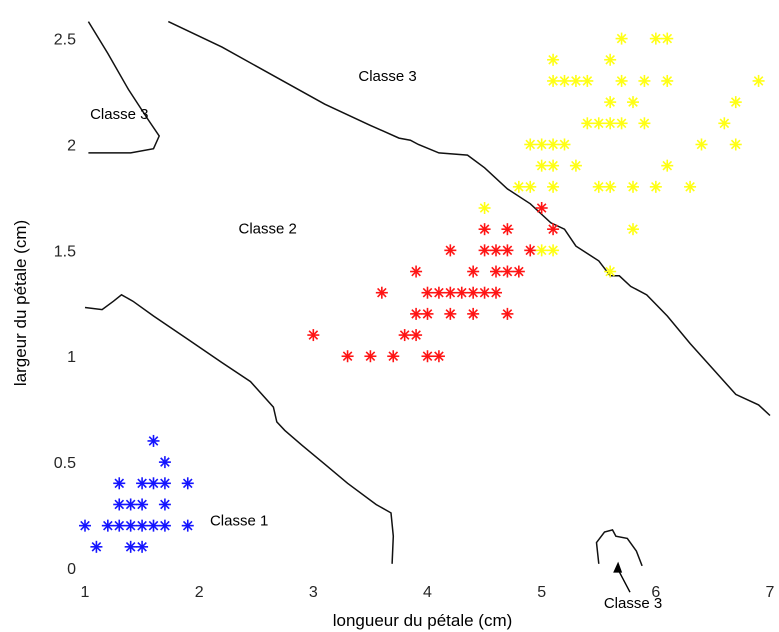  What do you see at coordinates (71, 569) in the screenshot?
I see `y-tick-label: 0` at bounding box center [71, 569].